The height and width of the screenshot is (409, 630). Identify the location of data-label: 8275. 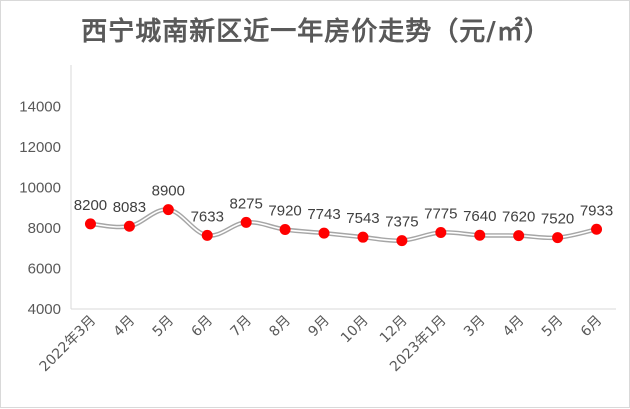
(245, 203).